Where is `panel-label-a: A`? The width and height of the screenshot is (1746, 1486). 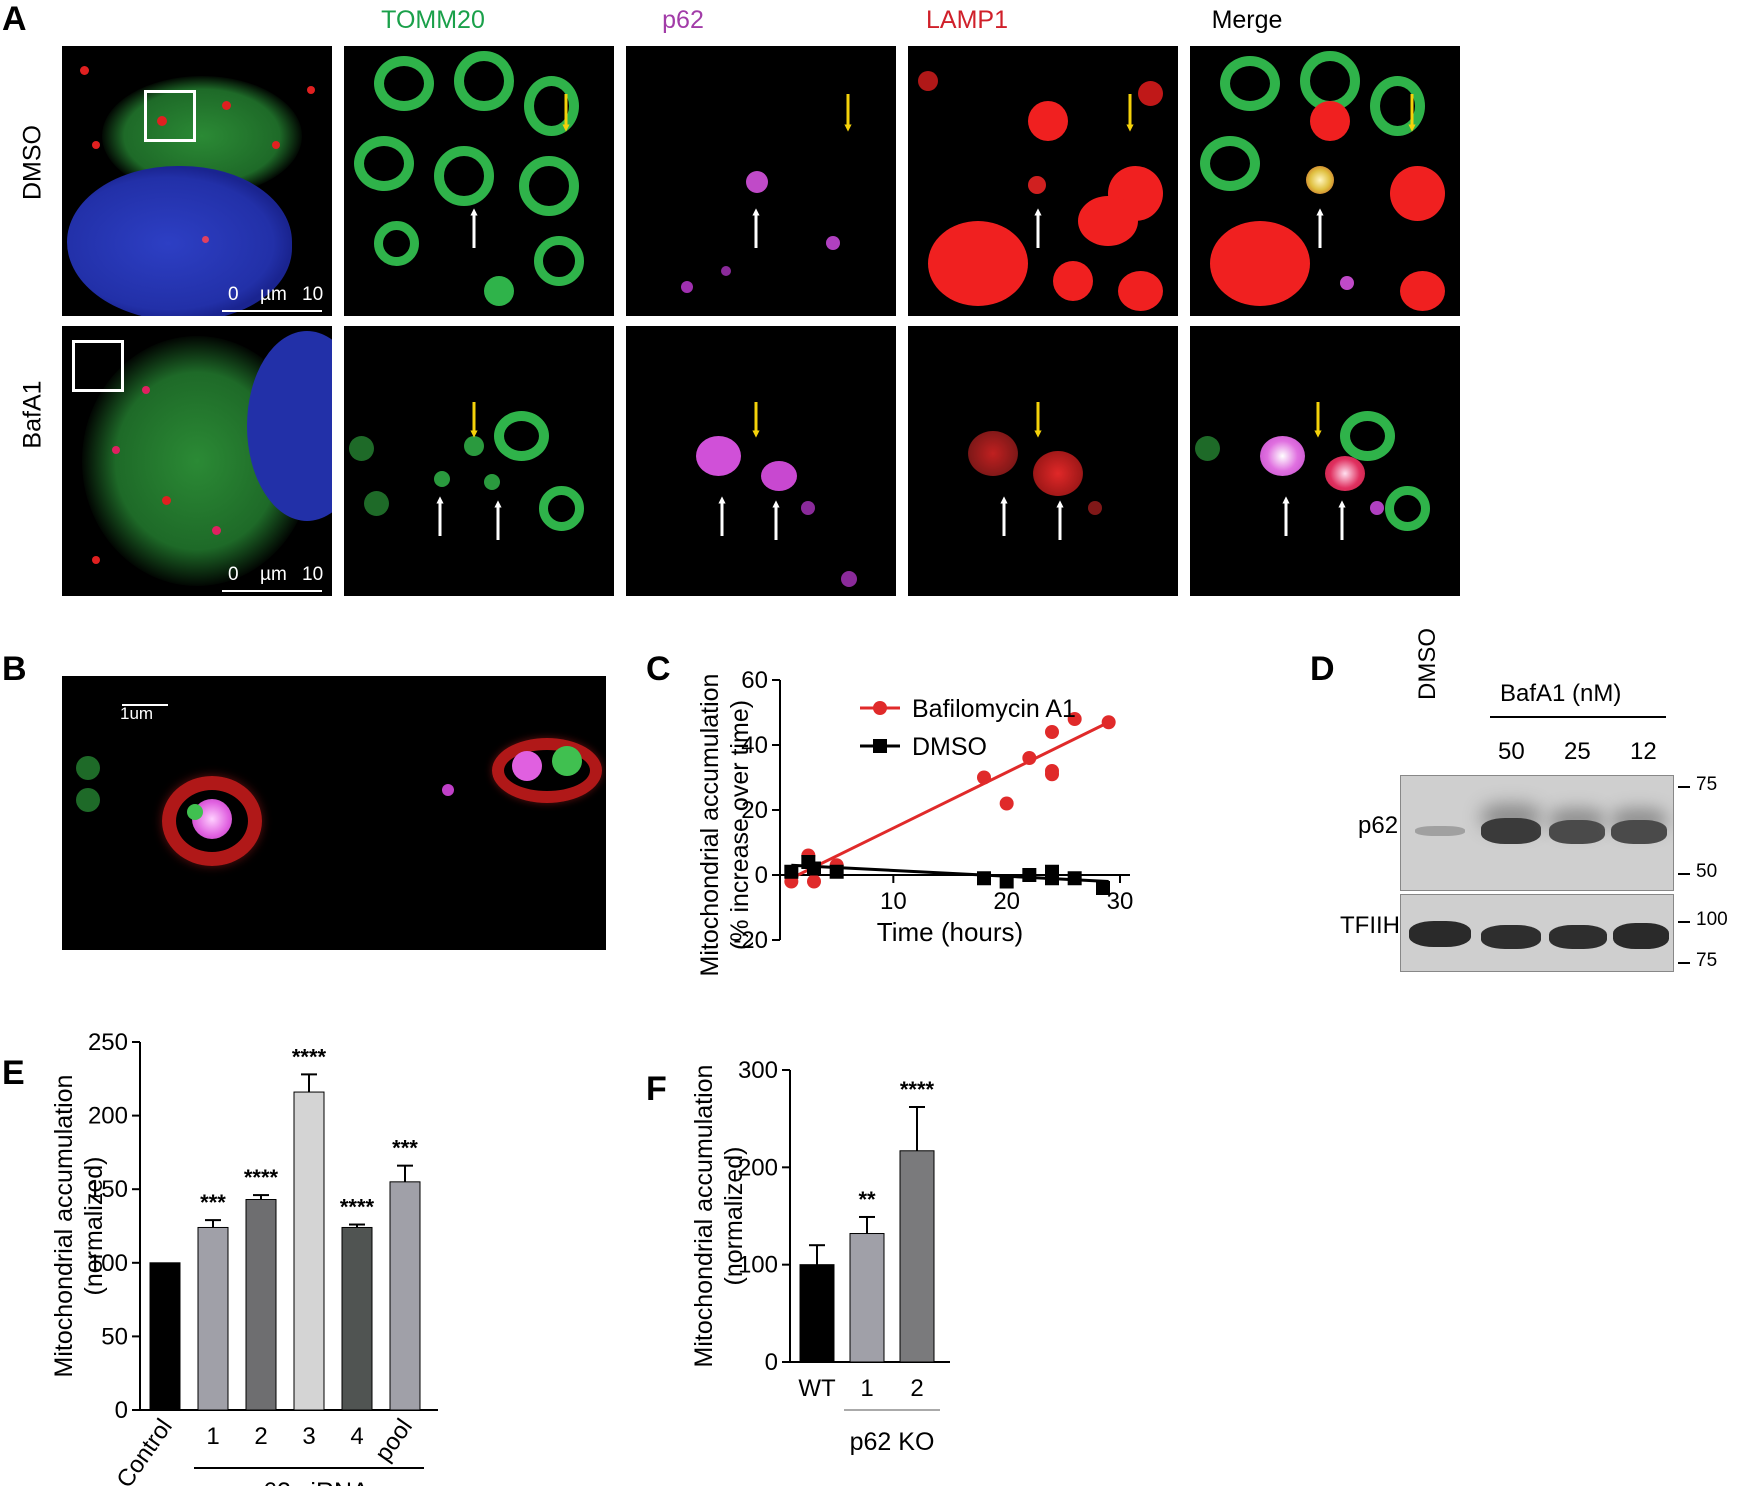 panel-label-a: A is located at coordinates (14, 19).